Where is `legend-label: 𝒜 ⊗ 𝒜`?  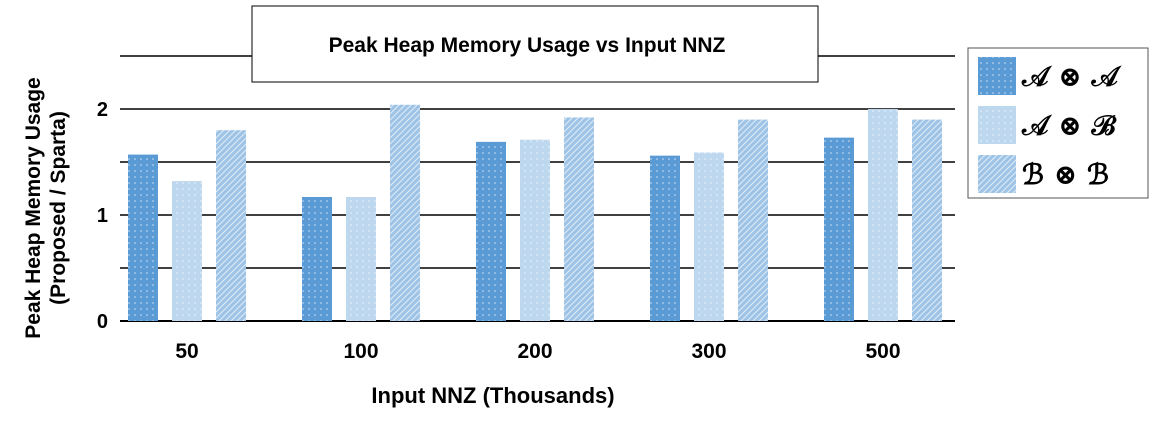
legend-label: 𝒜 ⊗ 𝒜 is located at coordinates (1071, 76).